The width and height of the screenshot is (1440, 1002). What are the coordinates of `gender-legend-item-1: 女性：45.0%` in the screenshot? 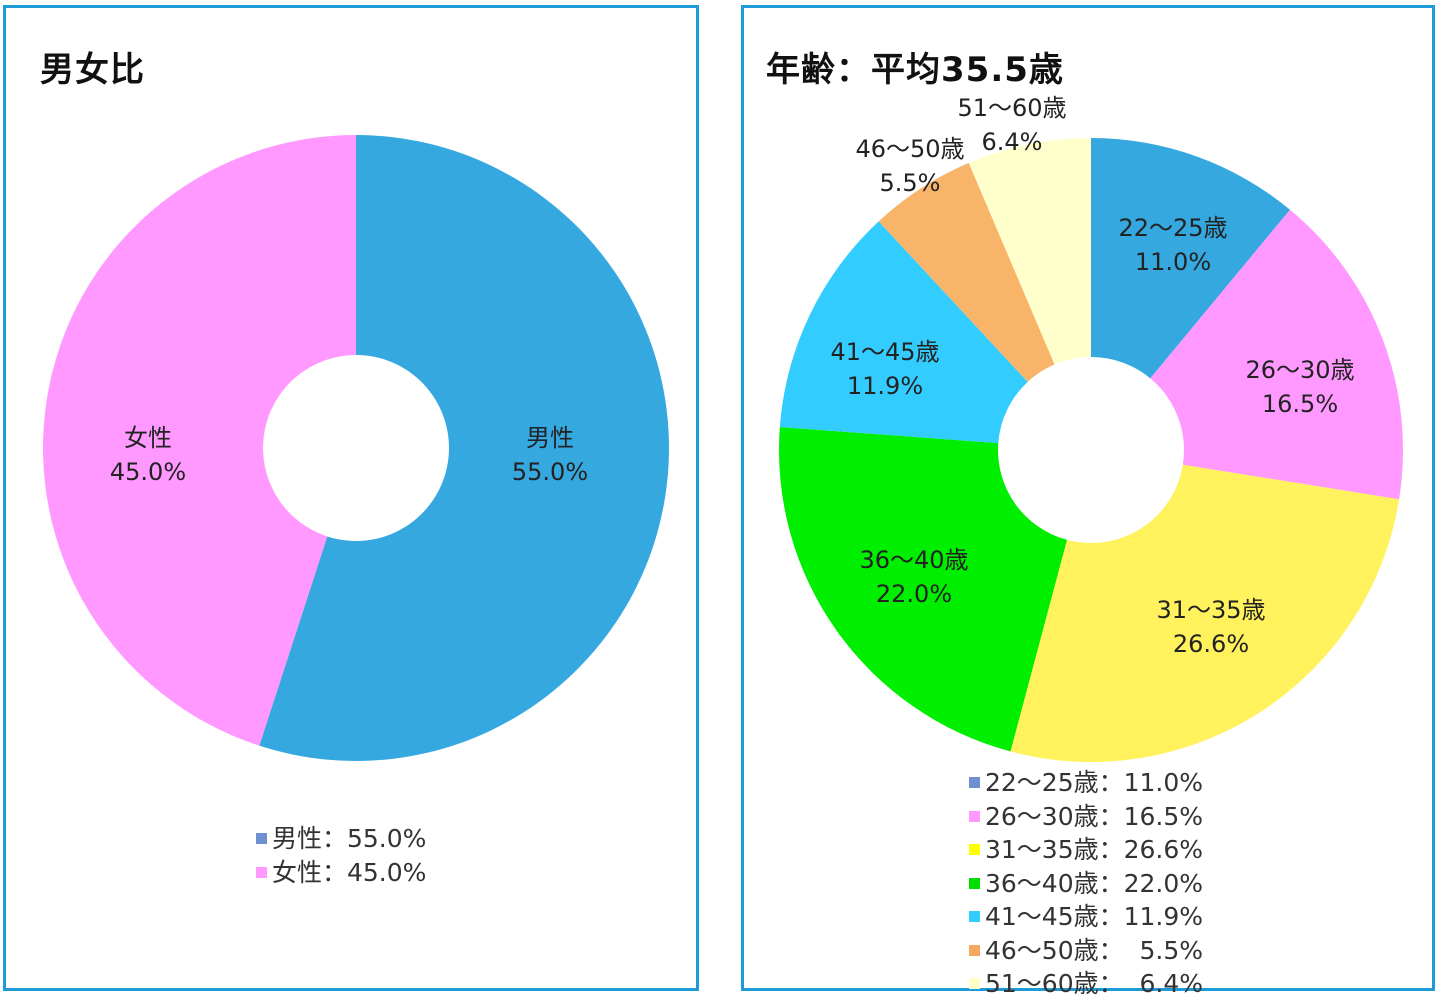 It's located at (341, 873).